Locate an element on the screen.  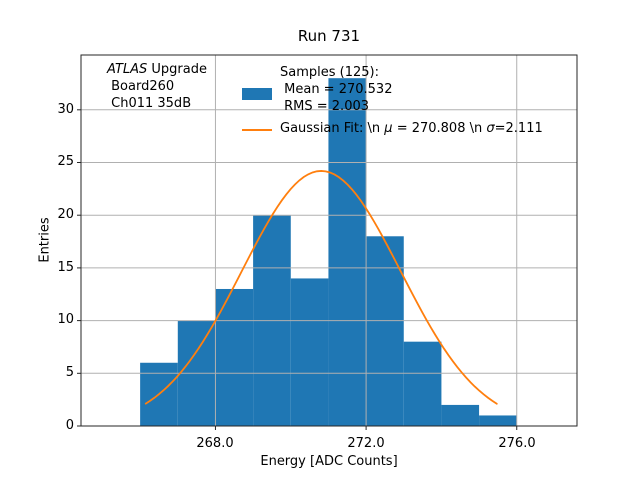
y-tick-label: 10 is located at coordinates (65, 319).